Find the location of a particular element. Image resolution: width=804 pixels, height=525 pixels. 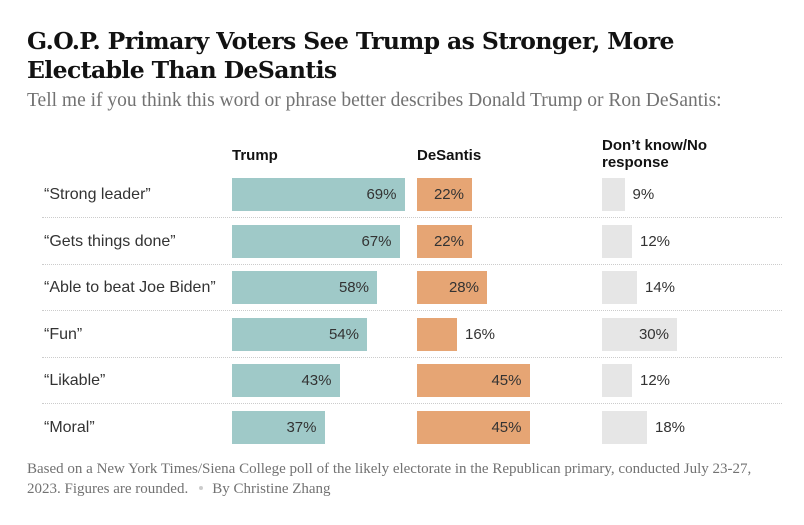

data-label: 16% is located at coordinates (480, 334).